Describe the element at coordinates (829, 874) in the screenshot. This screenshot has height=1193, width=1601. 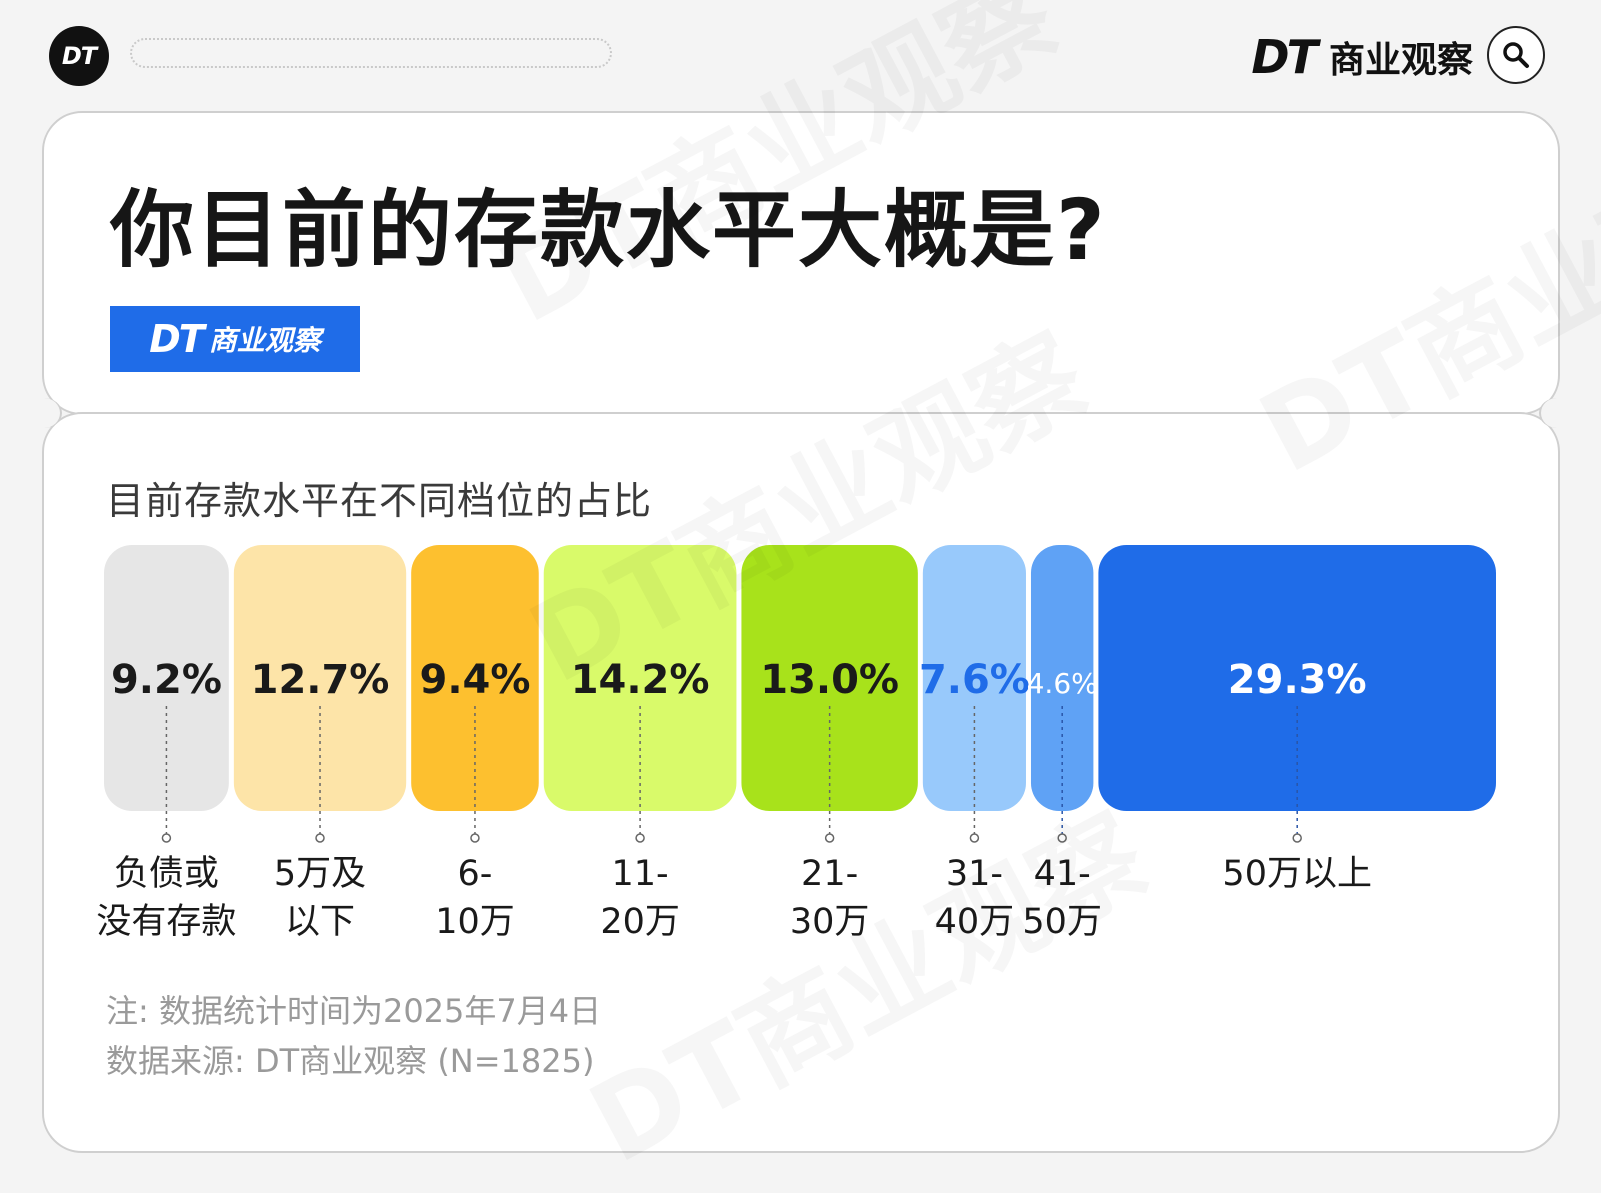
I see `category-label-4: 21-` at that location.